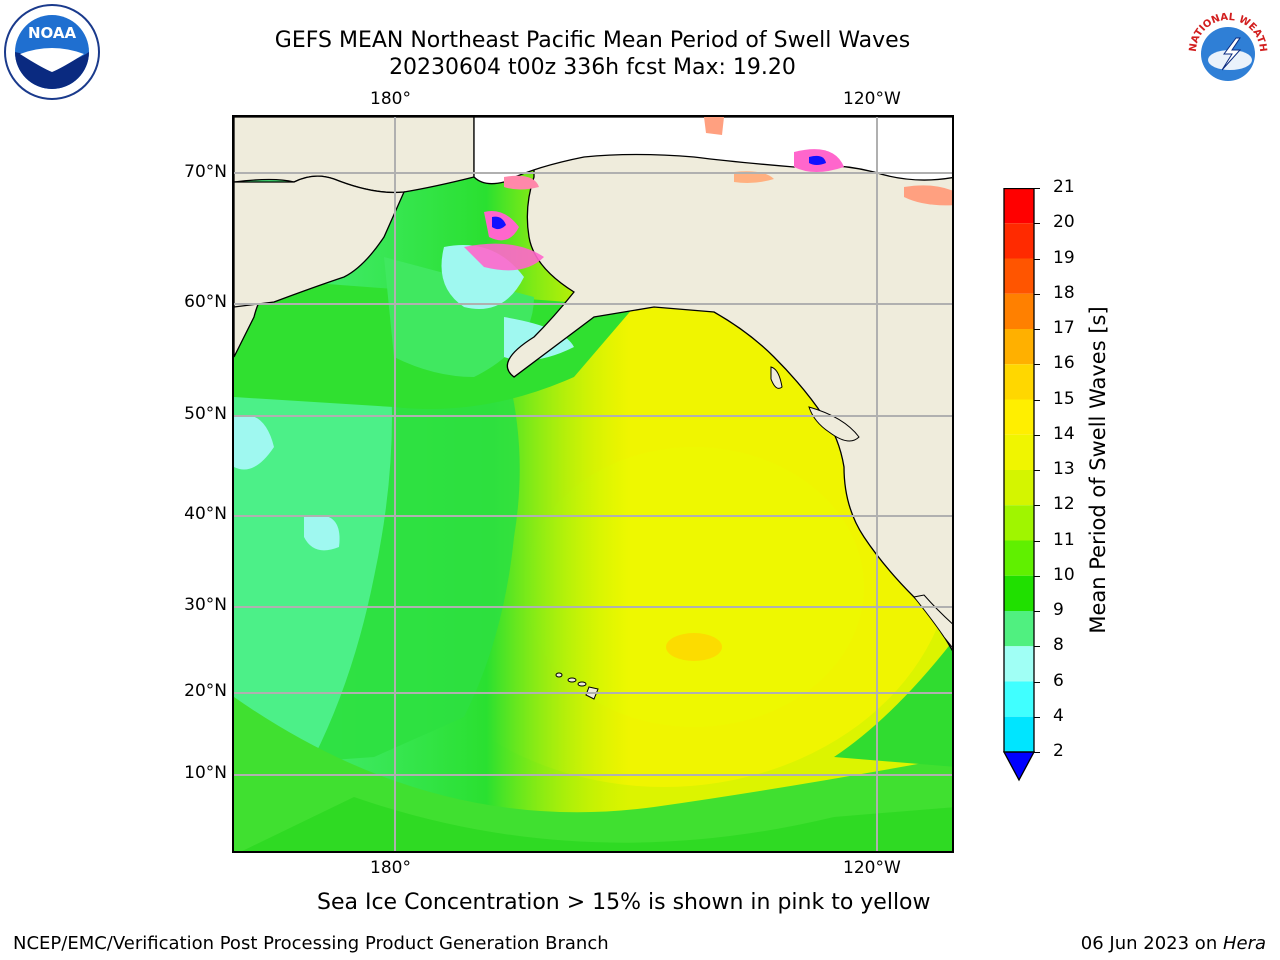 The image size is (1280, 960). I want to click on colorbar-tick-label: 15, so click(1064, 398).